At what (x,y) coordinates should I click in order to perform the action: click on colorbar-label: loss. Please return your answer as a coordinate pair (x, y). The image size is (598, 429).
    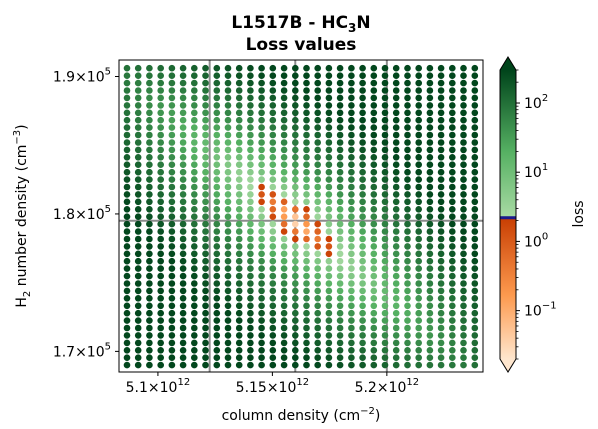
    Looking at the image, I should click on (579, 213).